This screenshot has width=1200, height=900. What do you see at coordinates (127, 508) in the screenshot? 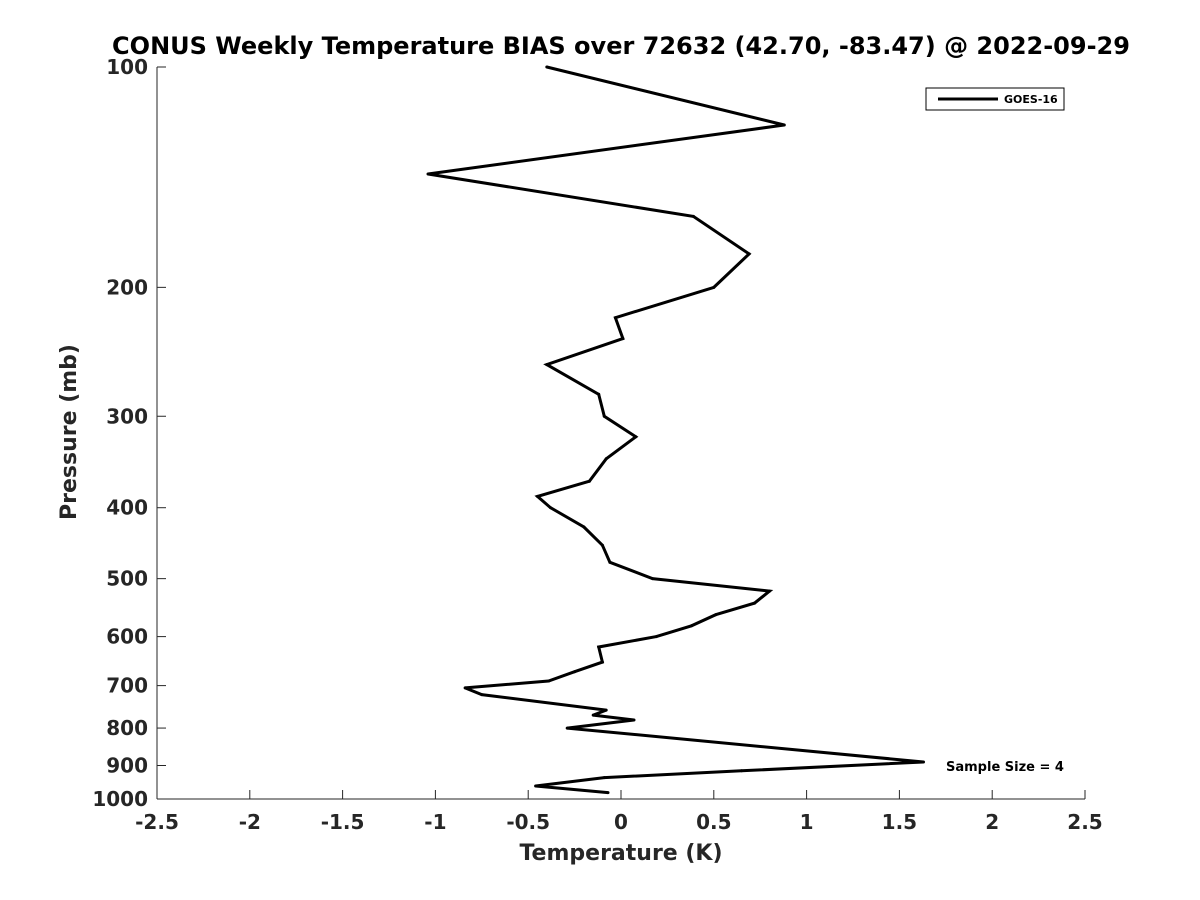
I see `y-tick-label: 400` at bounding box center [127, 508].